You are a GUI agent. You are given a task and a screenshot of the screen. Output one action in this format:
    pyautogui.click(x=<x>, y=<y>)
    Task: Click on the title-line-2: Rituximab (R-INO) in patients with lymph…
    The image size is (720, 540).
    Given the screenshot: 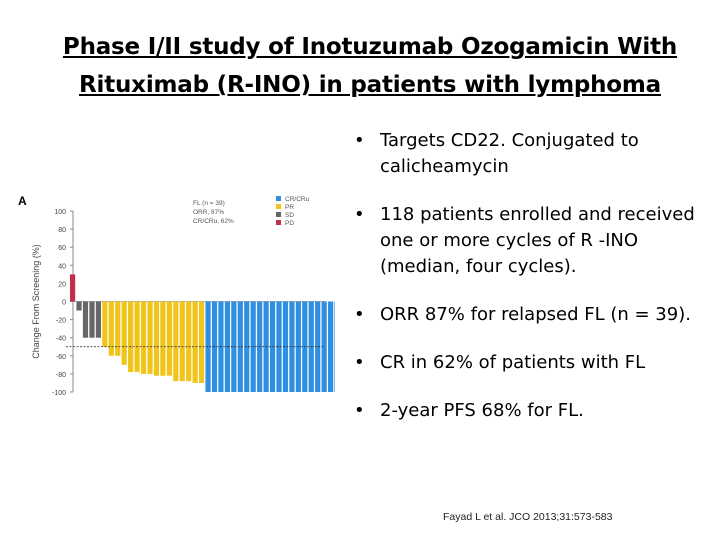 What is the action you would take?
    pyautogui.click(x=370, y=85)
    